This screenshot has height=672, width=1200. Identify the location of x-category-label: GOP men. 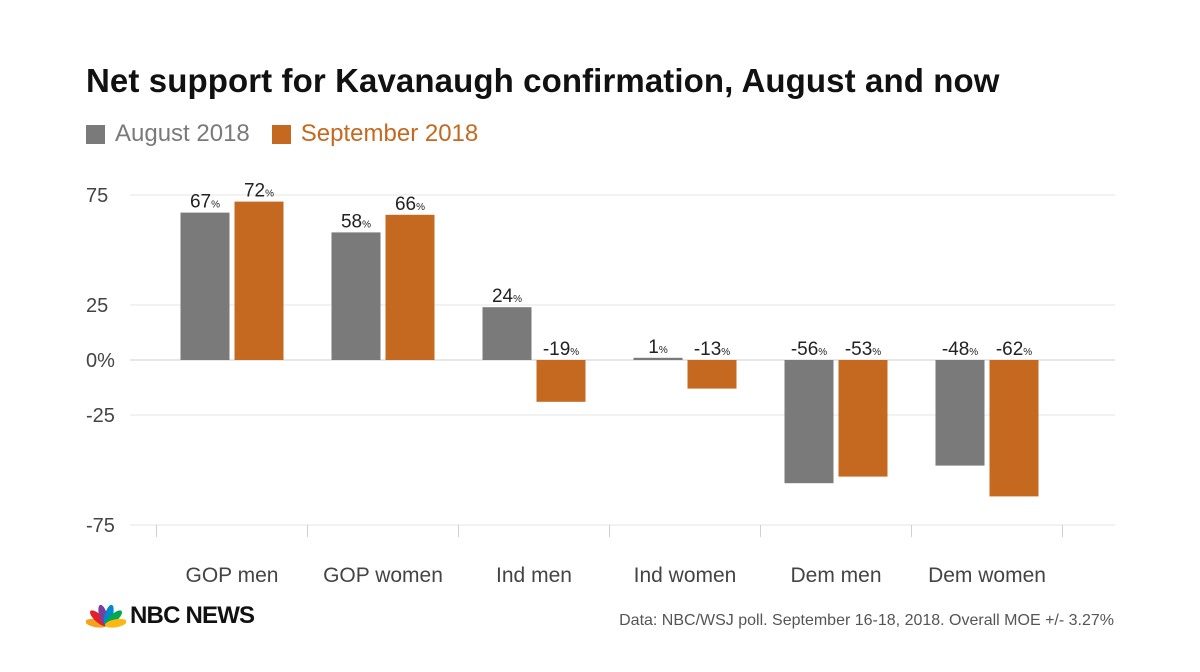
(232, 575).